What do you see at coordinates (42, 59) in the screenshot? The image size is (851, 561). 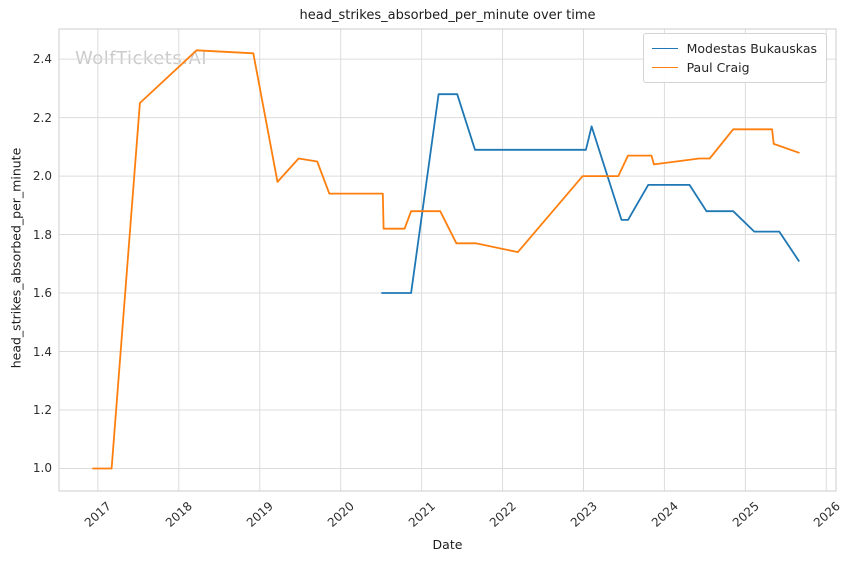 I see `y-tick-label: 2.4` at bounding box center [42, 59].